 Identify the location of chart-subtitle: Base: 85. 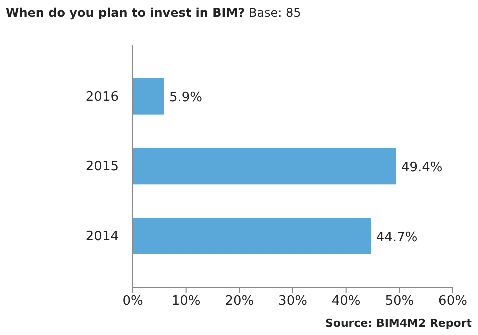
(273, 13).